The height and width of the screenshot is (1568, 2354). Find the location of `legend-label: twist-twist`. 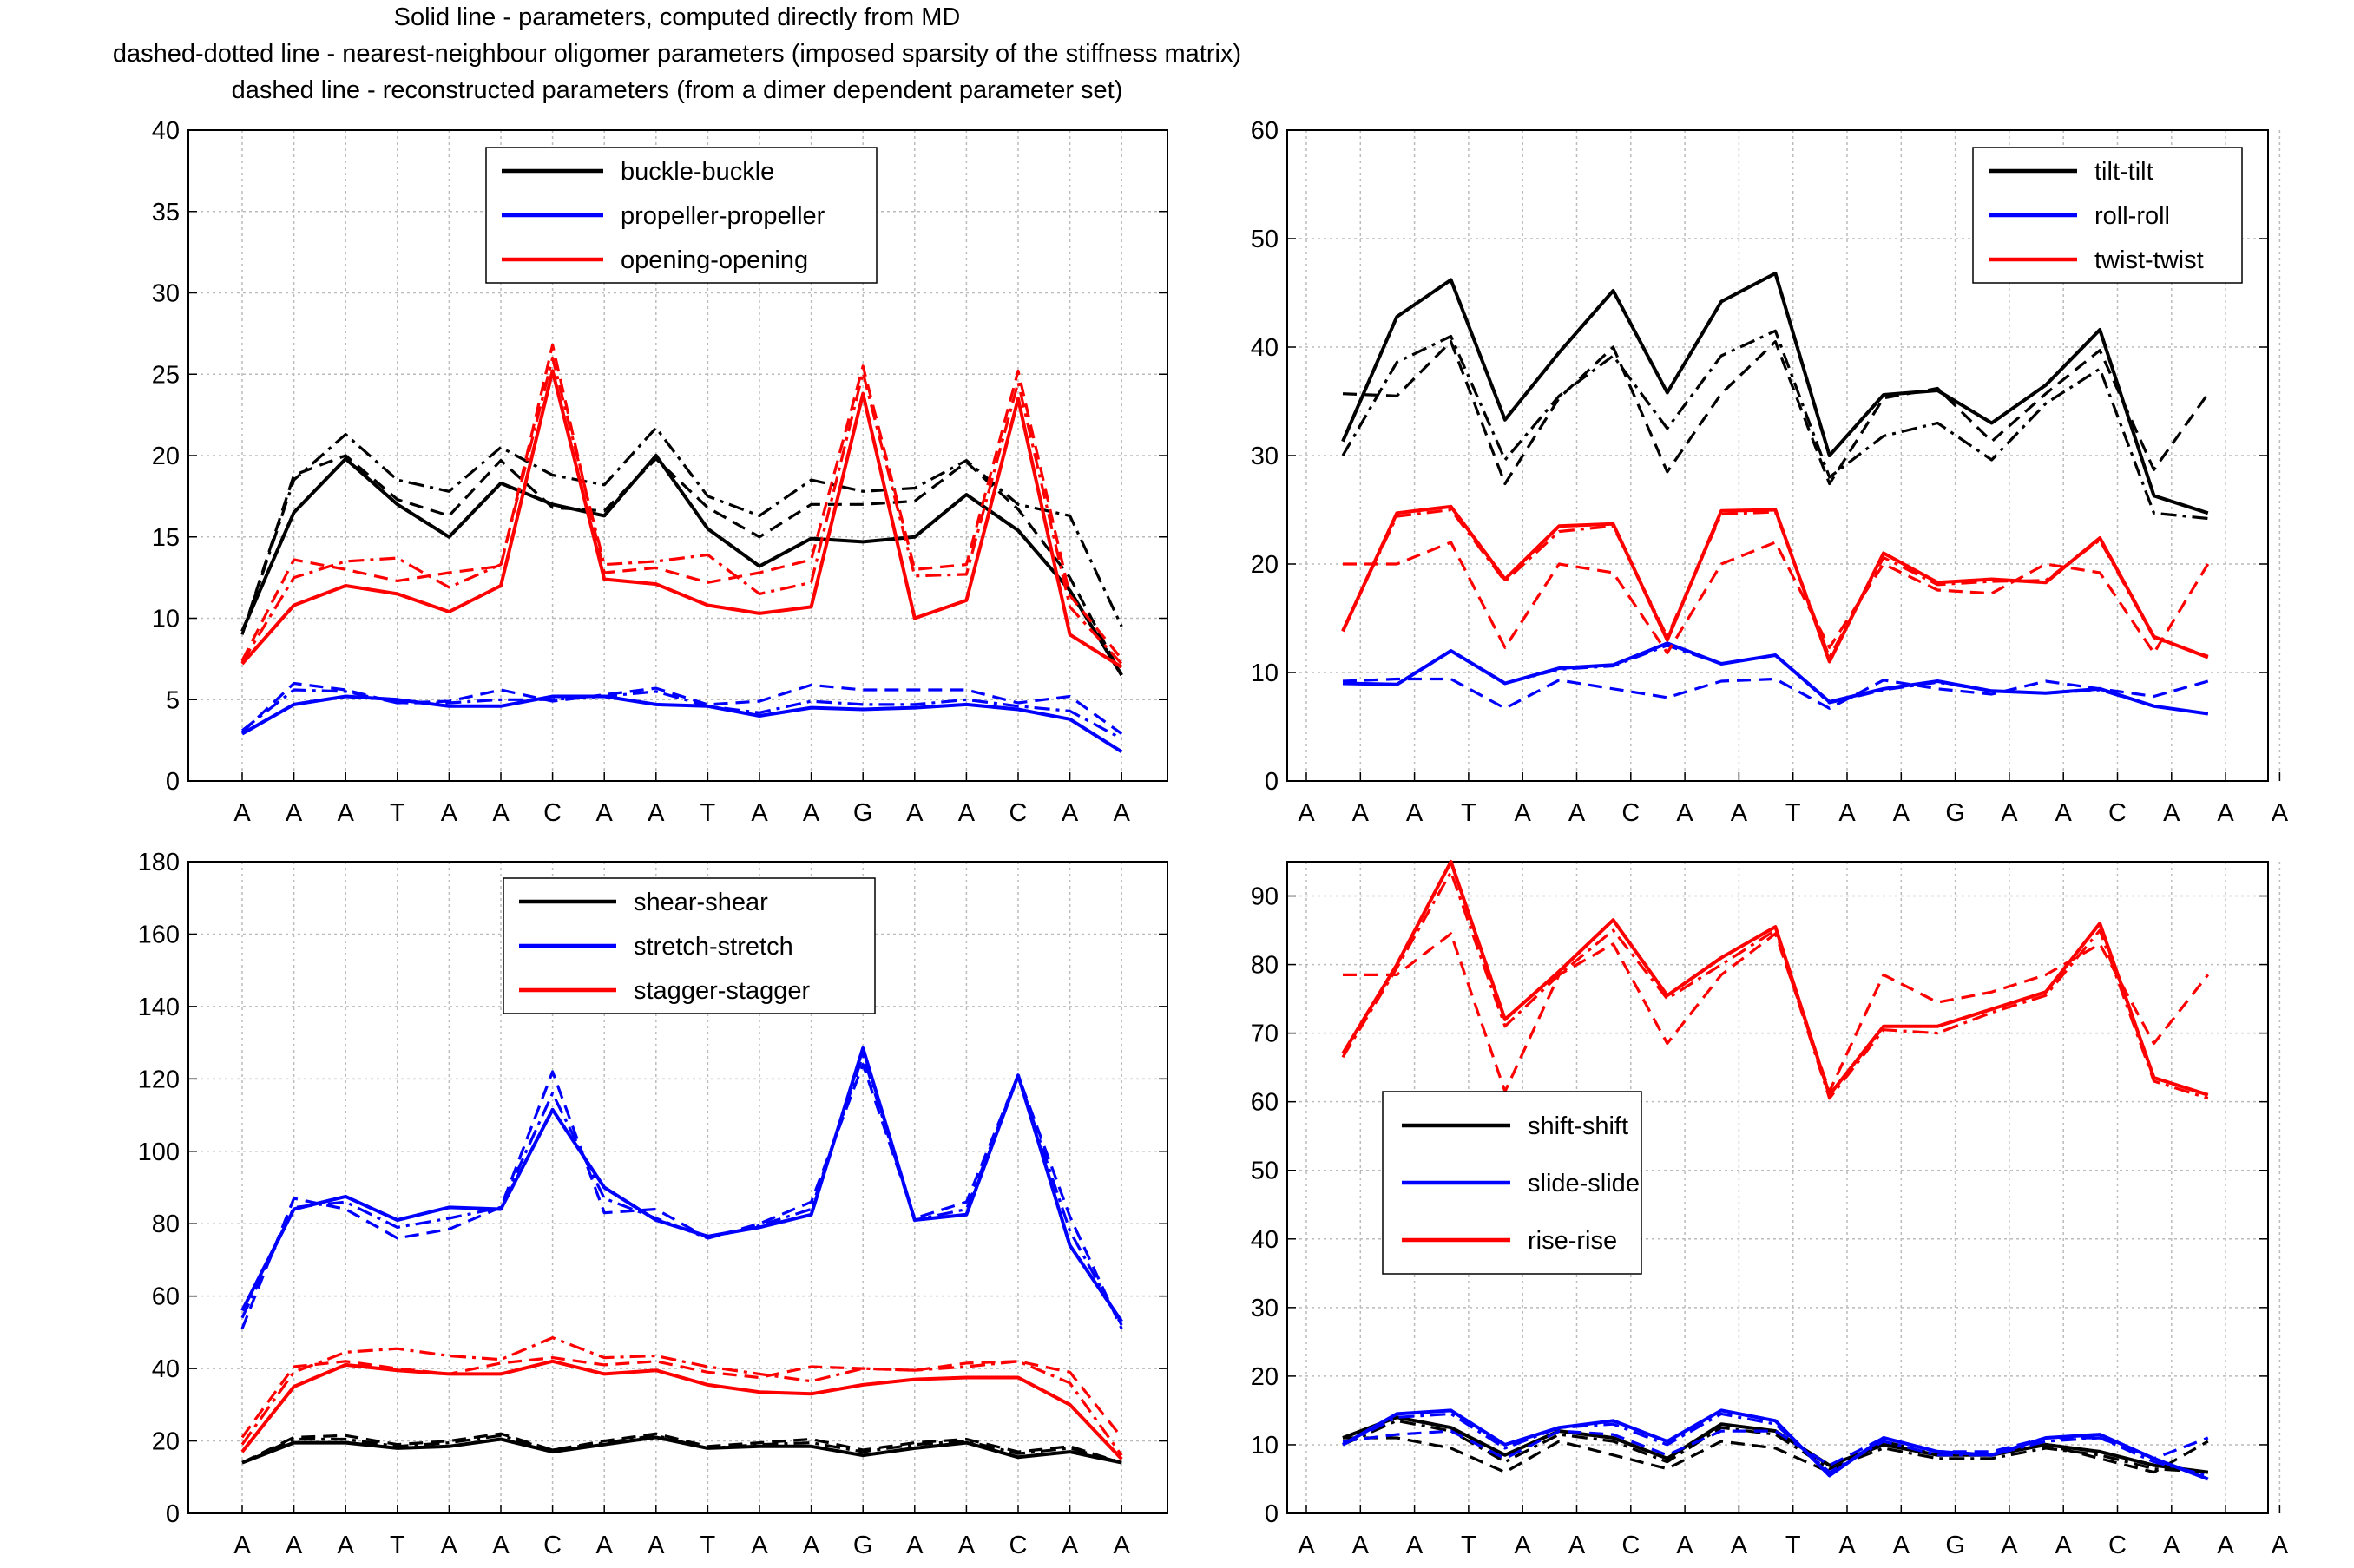

legend-label: twist-twist is located at coordinates (2149, 260).